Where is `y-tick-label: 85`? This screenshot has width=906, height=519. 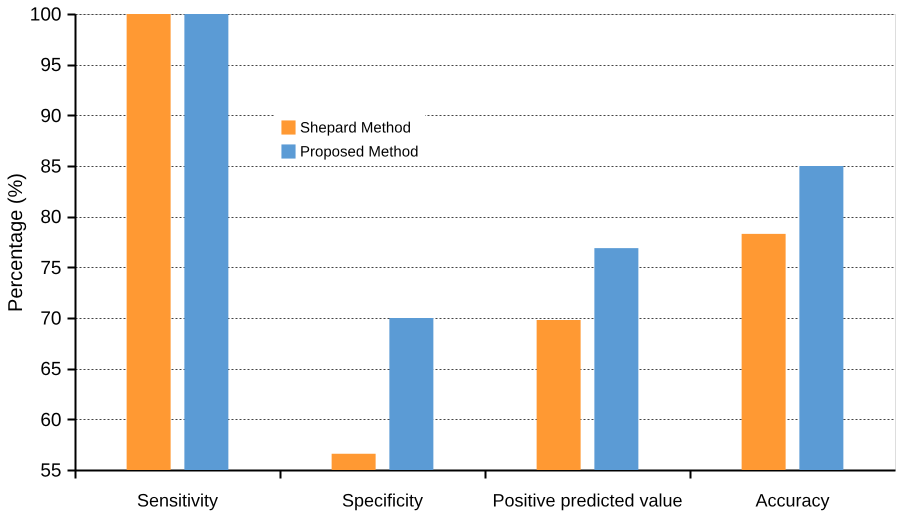 y-tick-label: 85 is located at coordinates (51, 167).